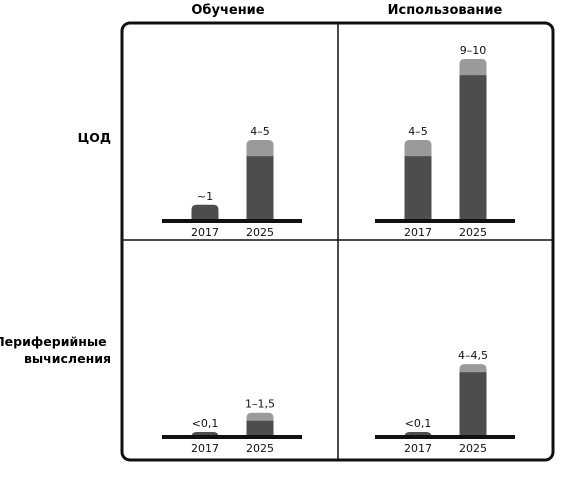 The height and width of the screenshot is (479, 567). What do you see at coordinates (445, 141) in the screenshot?
I see `panel-0-1: 4–5 2017 9–10 2025` at bounding box center [445, 141].